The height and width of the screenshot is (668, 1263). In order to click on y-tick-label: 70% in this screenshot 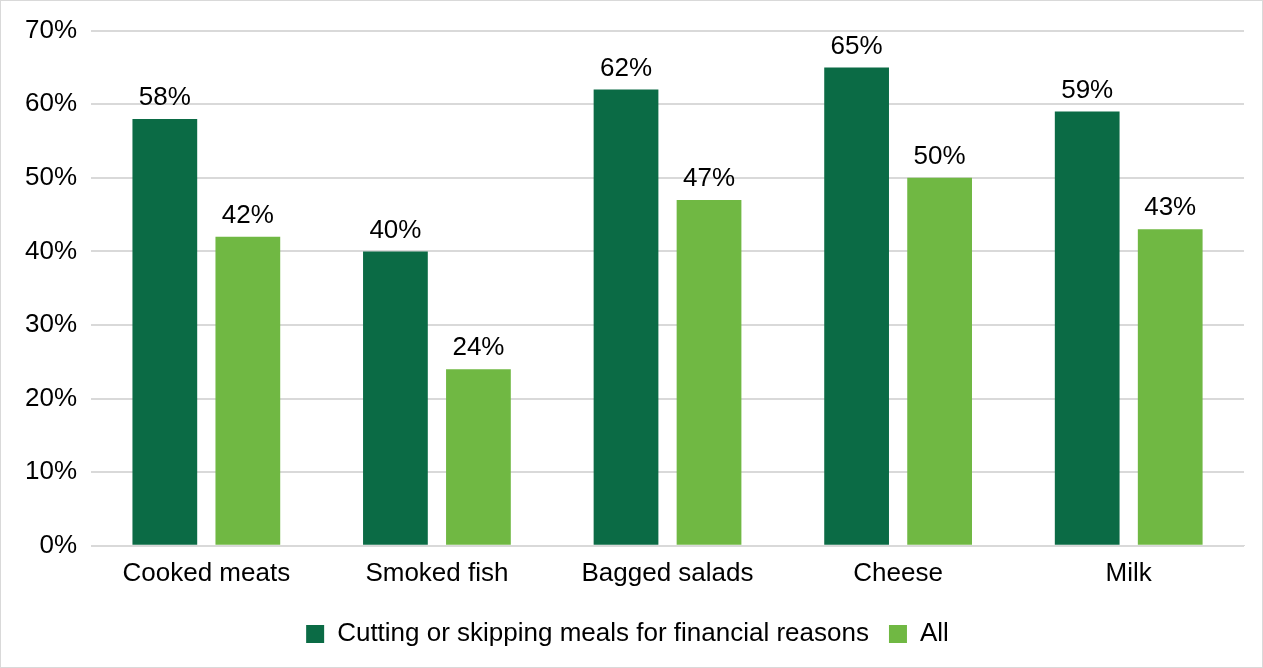, I will do `click(51, 28)`.